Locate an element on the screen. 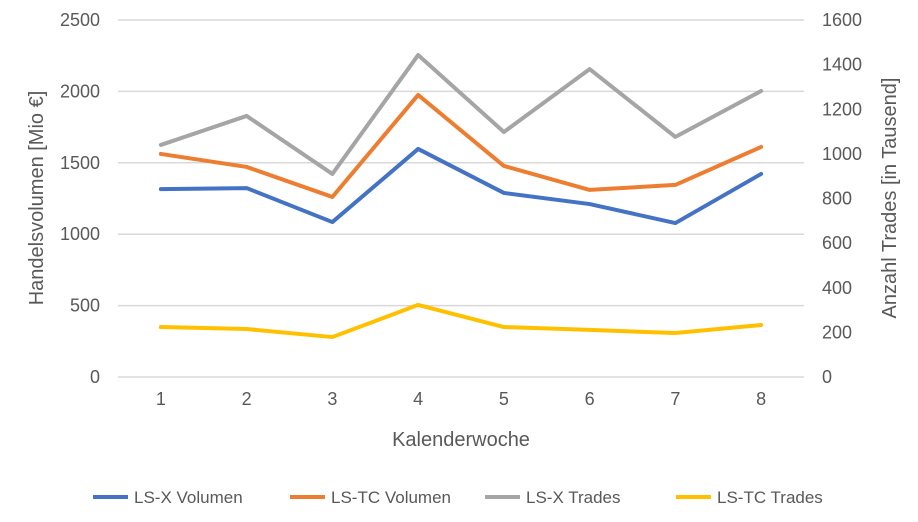  y-tick-label: 1000 is located at coordinates (80, 234).